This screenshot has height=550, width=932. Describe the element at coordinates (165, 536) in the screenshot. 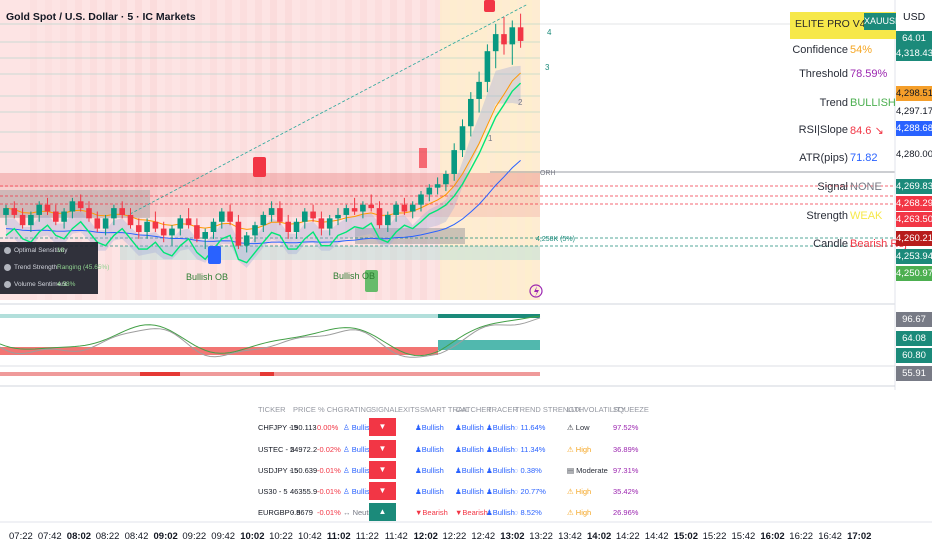

I see `time-label: 09:02` at that location.